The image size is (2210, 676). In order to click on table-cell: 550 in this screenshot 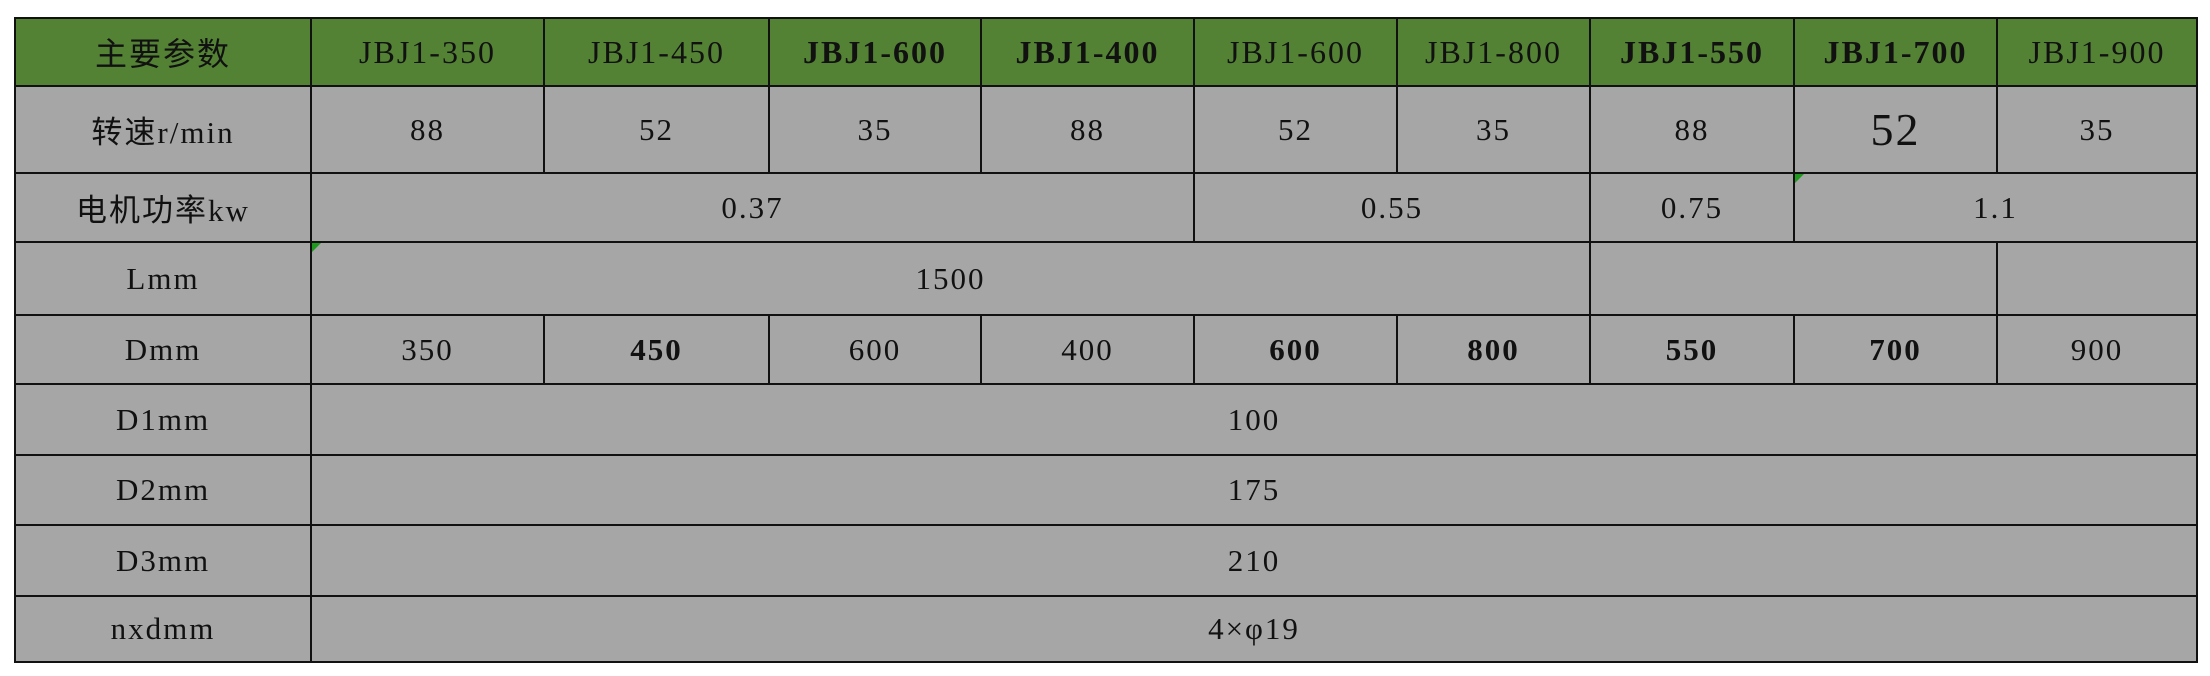, I will do `click(1692, 349)`.